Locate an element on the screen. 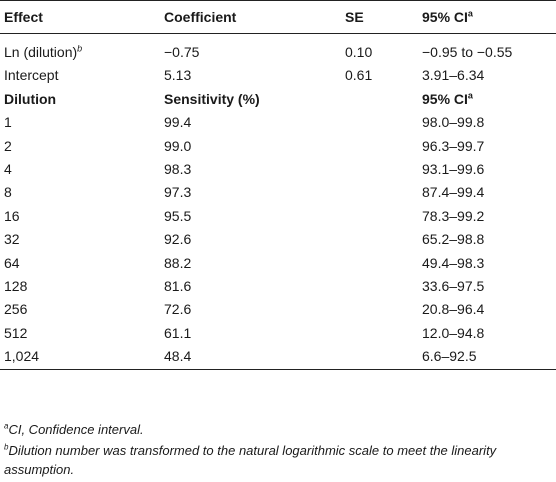 The width and height of the screenshot is (556, 482). cell-ci: 49.4–98.3 is located at coordinates (453, 262).